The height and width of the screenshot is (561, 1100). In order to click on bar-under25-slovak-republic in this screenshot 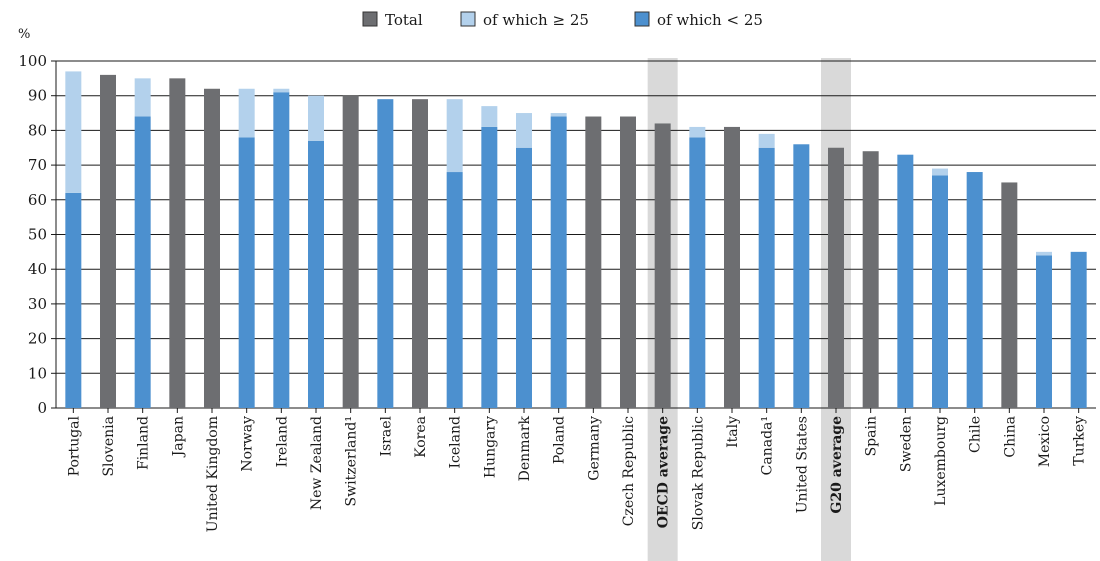, I will do `click(697, 272)`.